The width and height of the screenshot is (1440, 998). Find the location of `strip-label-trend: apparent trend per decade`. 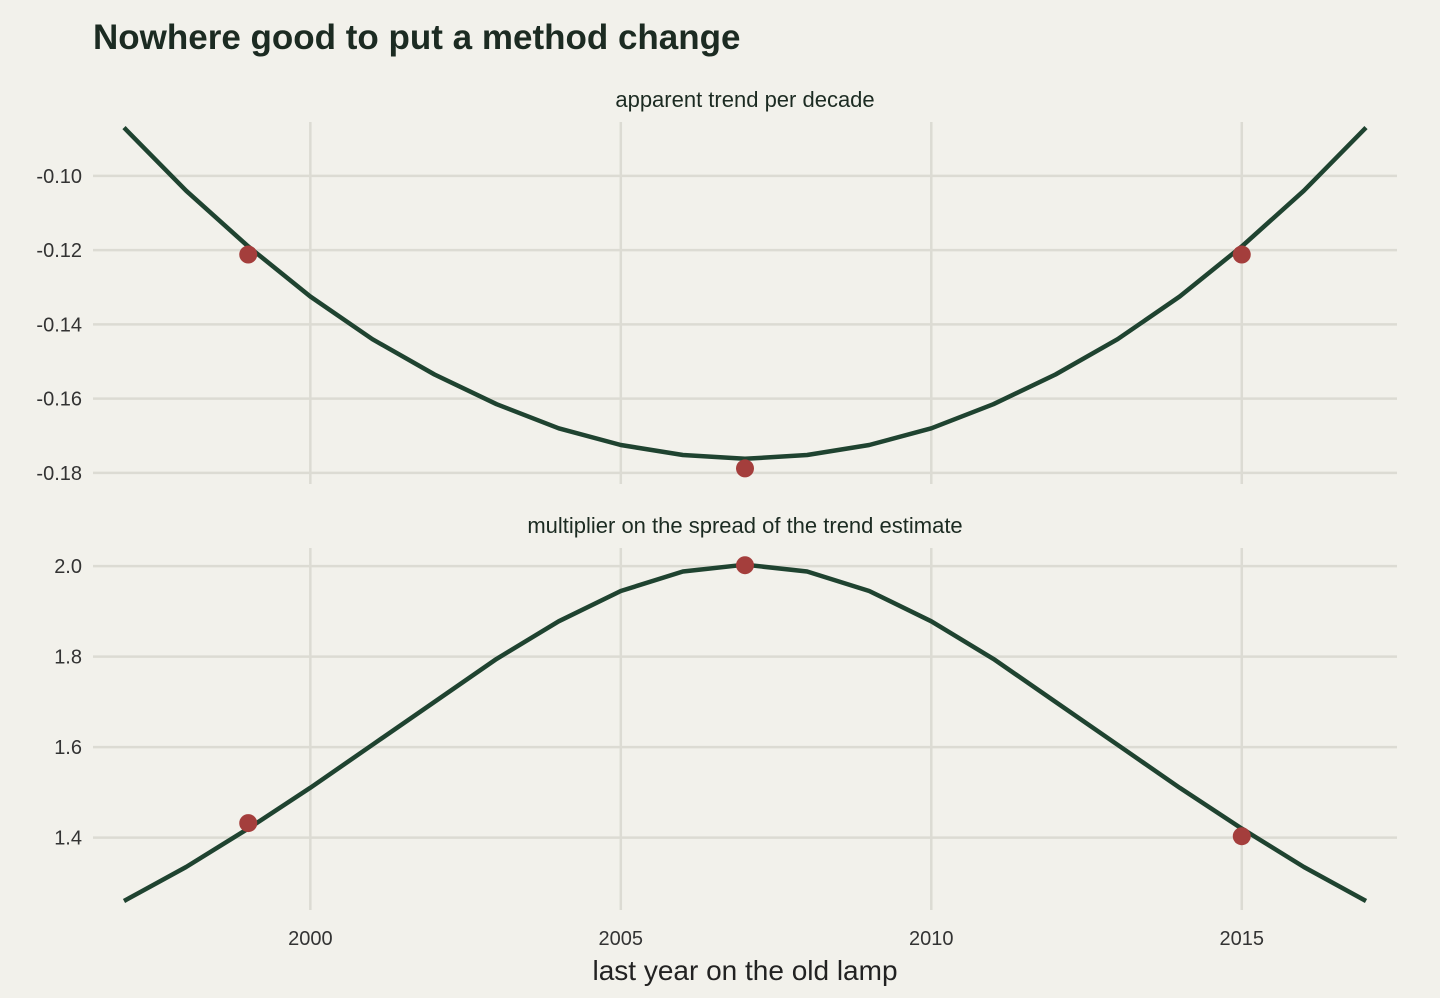

strip-label-trend: apparent trend per decade is located at coordinates (744, 99).